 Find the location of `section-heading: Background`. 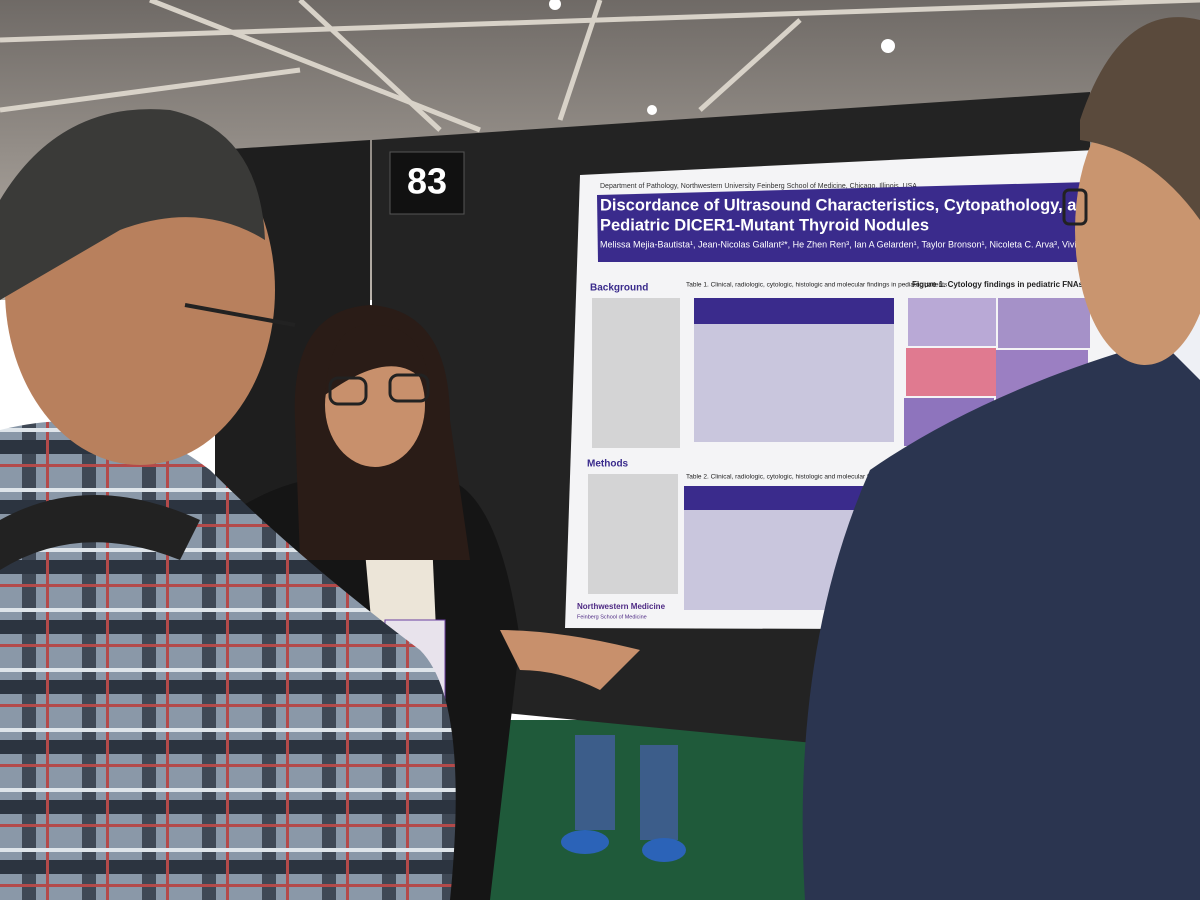

section-heading: Background is located at coordinates (619, 288).